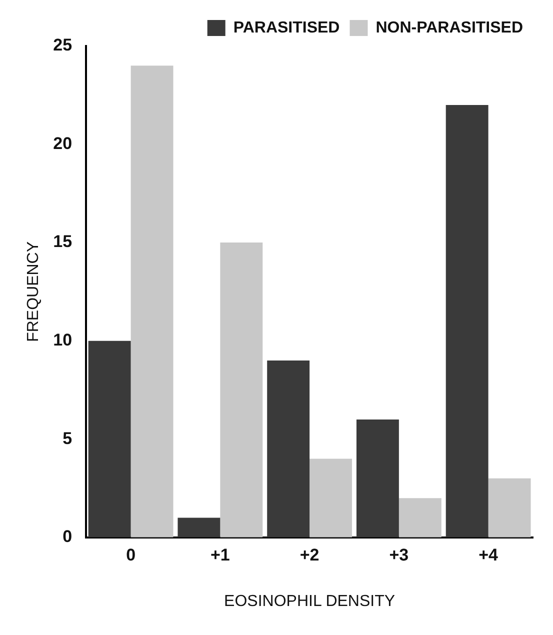 The width and height of the screenshot is (553, 635). Describe the element at coordinates (449, 27) in the screenshot. I see `legend-label: NON-PARASITISED` at that location.